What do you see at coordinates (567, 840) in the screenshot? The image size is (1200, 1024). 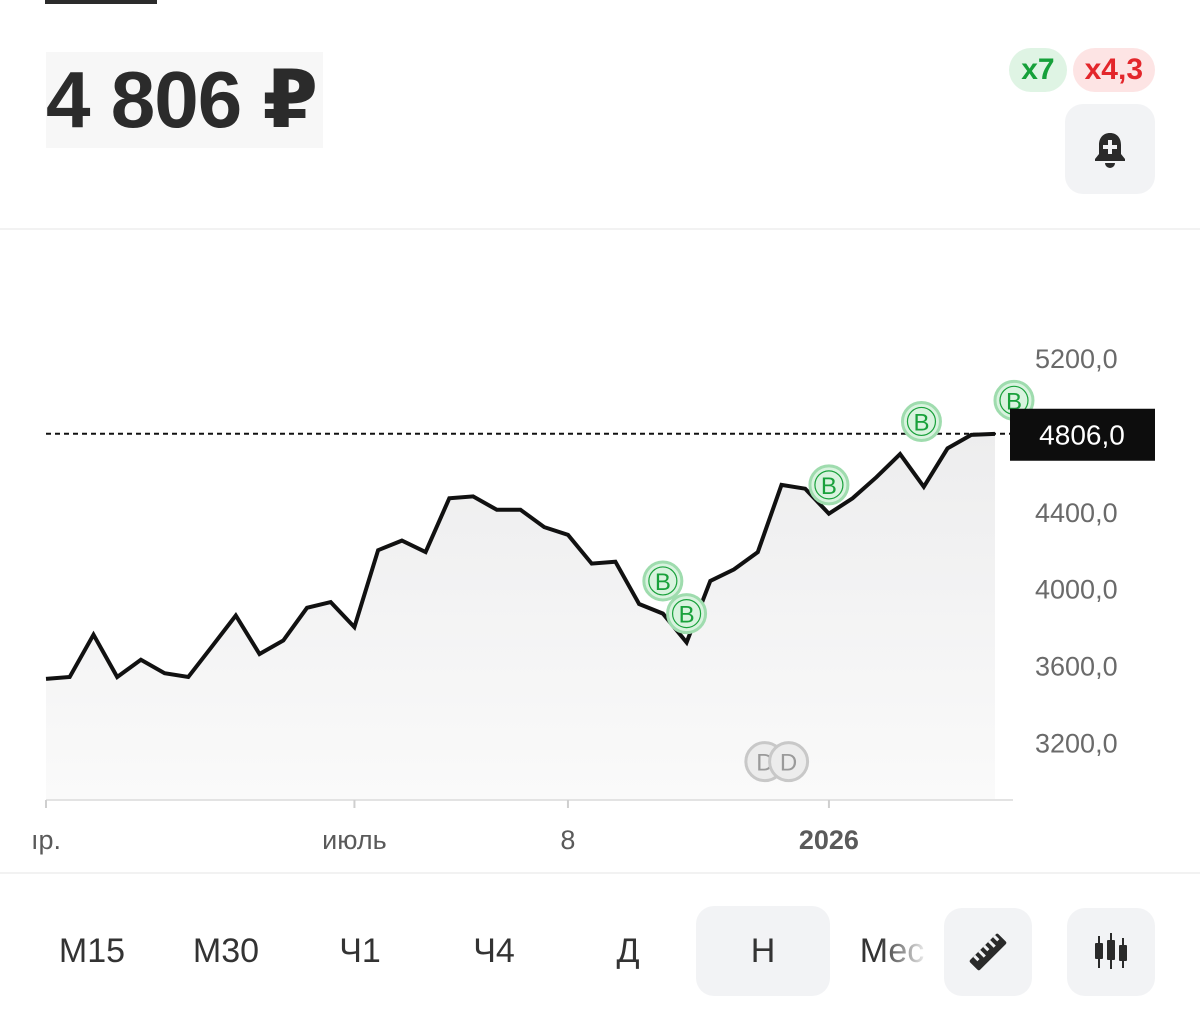 I see `x-tick-label: 8` at bounding box center [567, 840].